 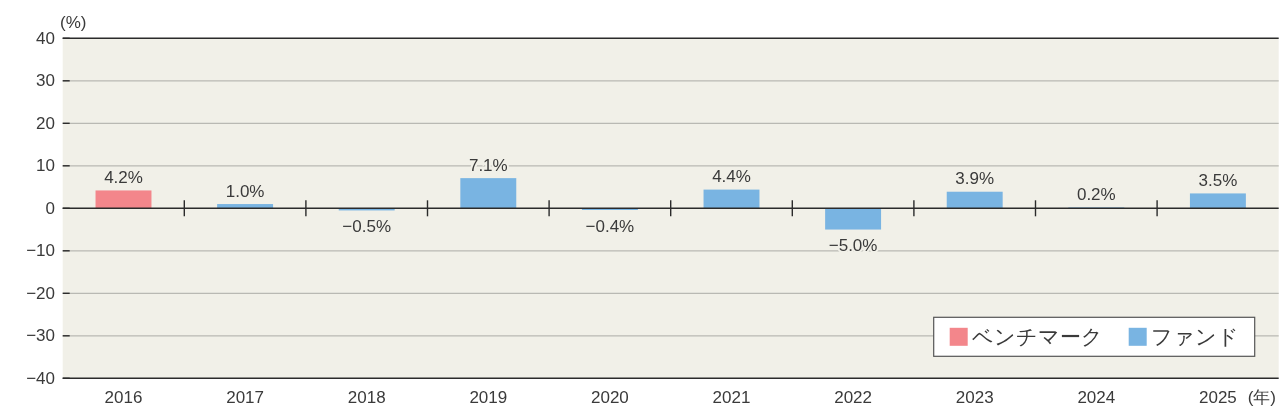 I want to click on y-tick-label: −30, so click(x=40, y=336).